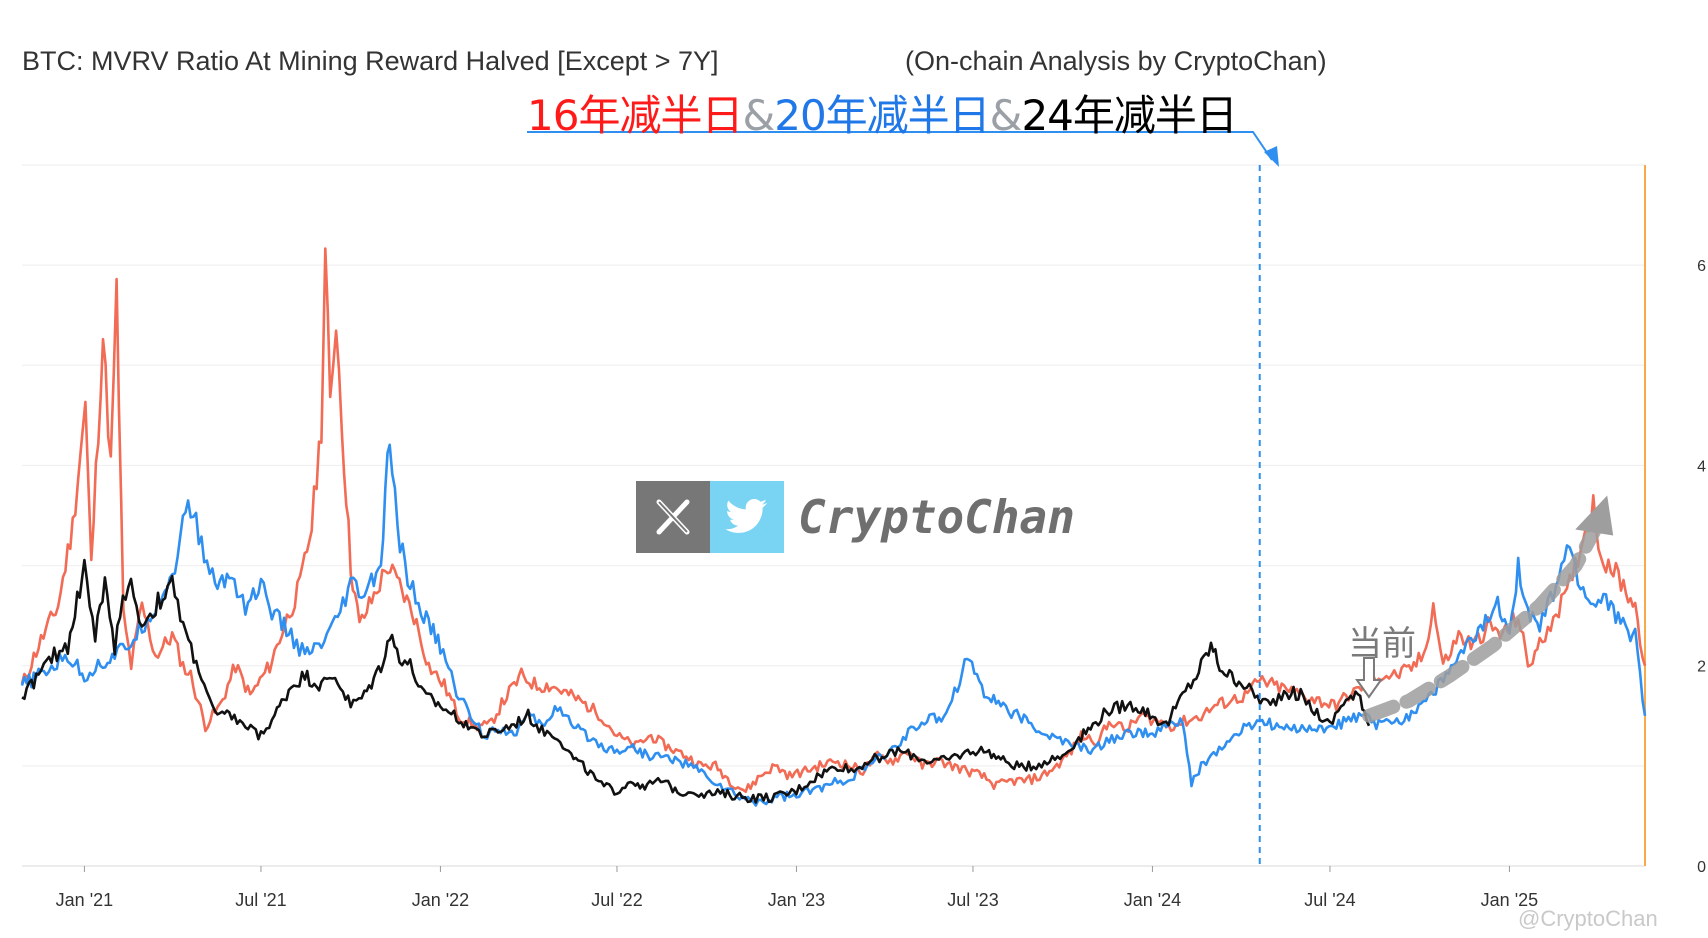  Describe the element at coordinates (1483, 620) in the screenshot. I see `trend-projection-line` at that location.